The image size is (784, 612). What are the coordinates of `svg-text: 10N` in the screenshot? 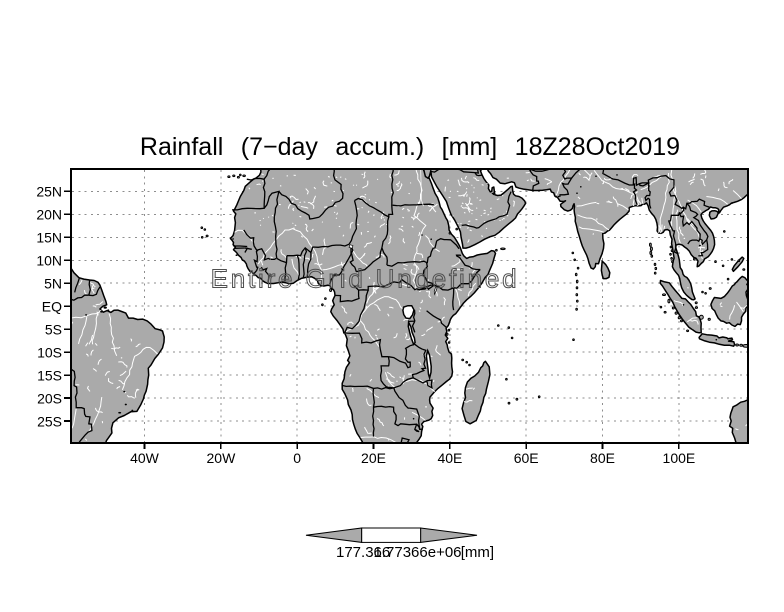 It's located at (49, 261).